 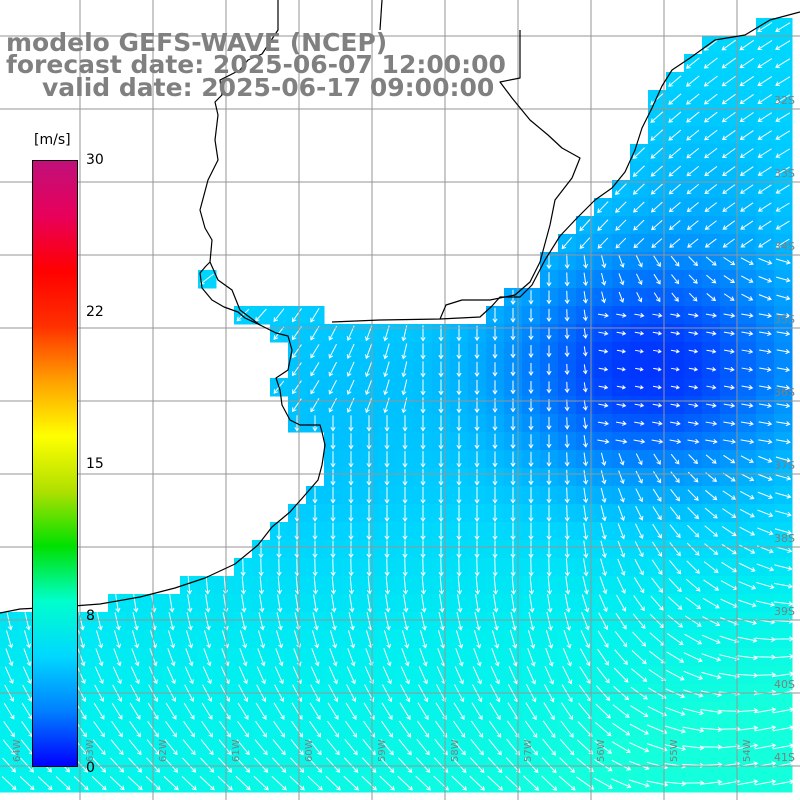 What do you see at coordinates (382, 750) in the screenshot?
I see `longitude-label: 59W` at bounding box center [382, 750].